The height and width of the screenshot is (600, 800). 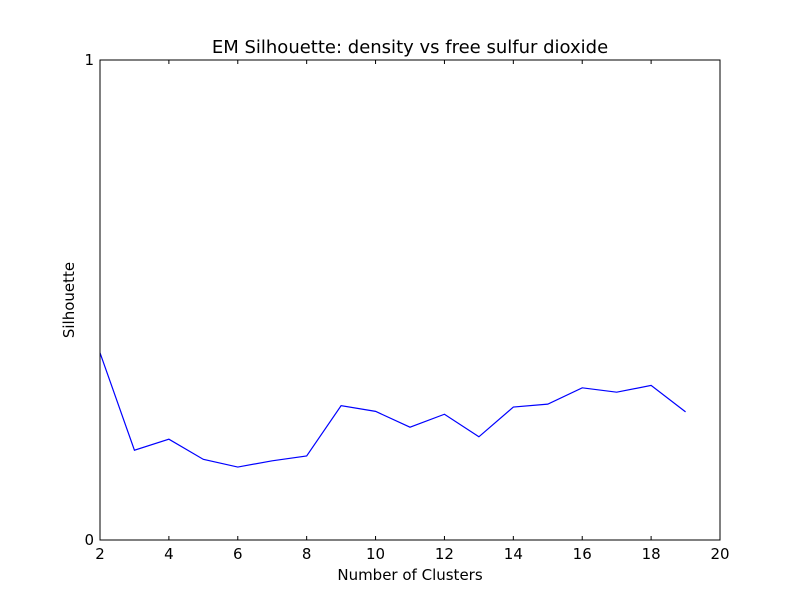 What do you see at coordinates (409, 575) in the screenshot?
I see `x-axis-label: Number of Clusters` at bounding box center [409, 575].